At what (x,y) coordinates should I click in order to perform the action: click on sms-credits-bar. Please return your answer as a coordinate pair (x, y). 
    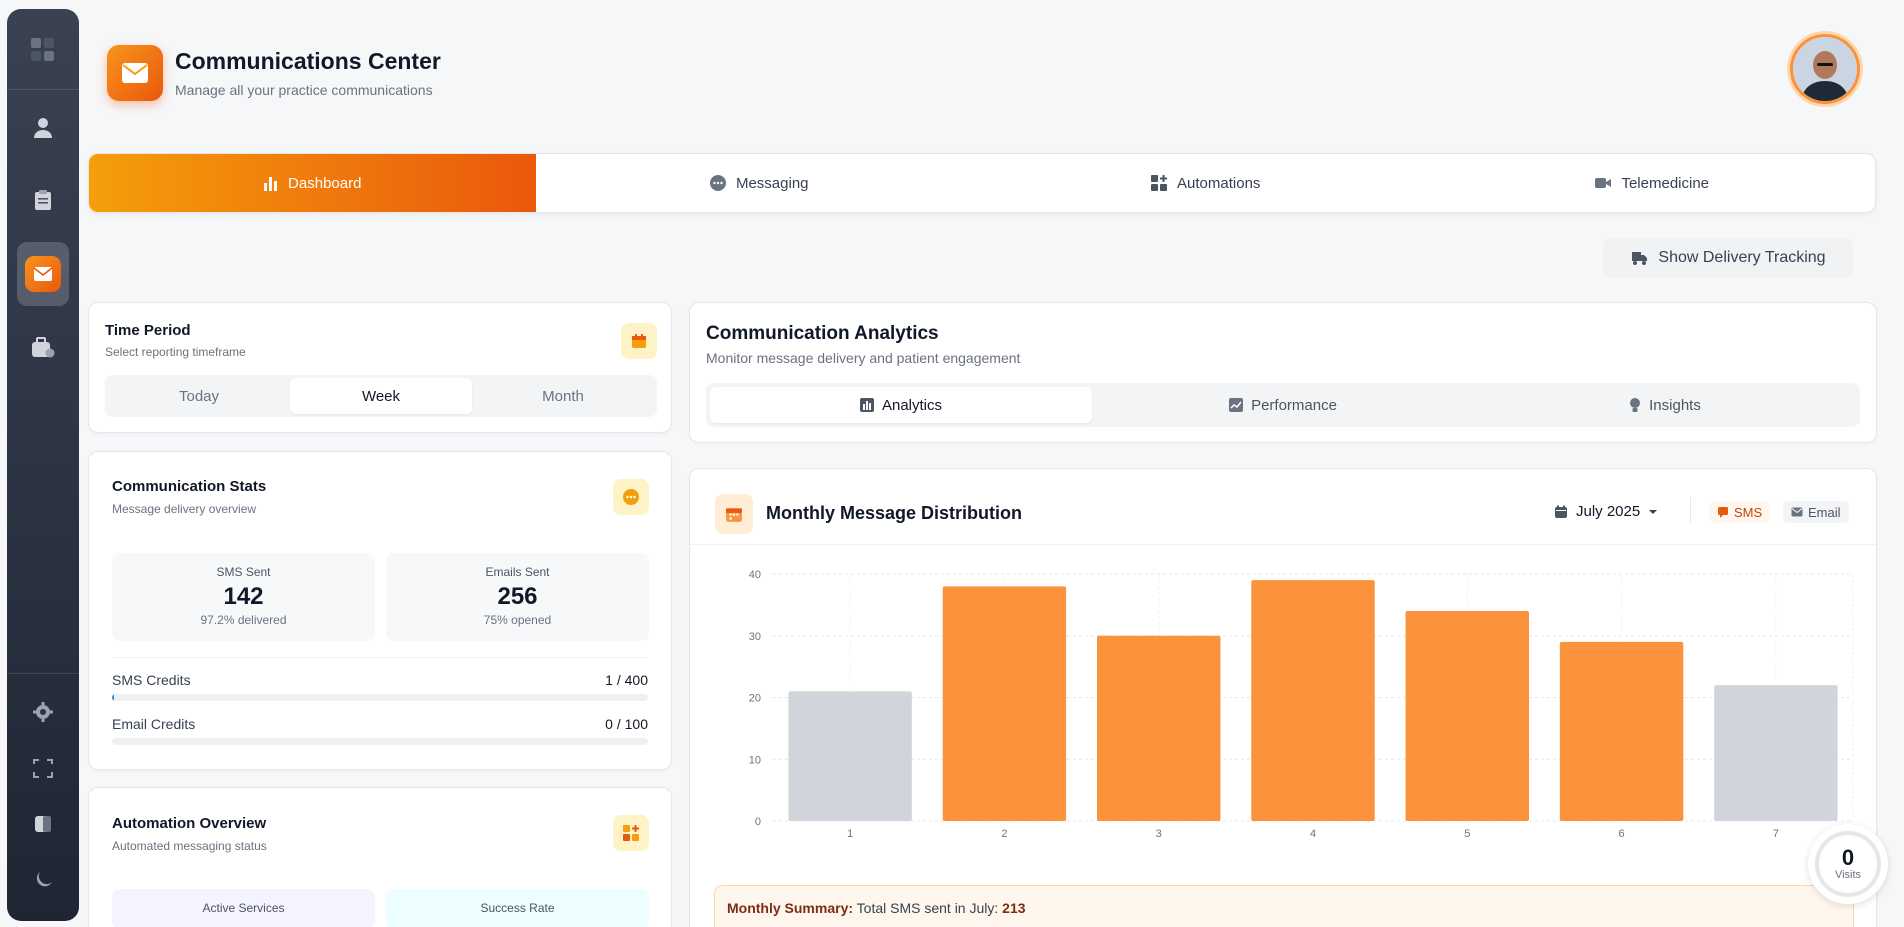
    Looking at the image, I should click on (380, 697).